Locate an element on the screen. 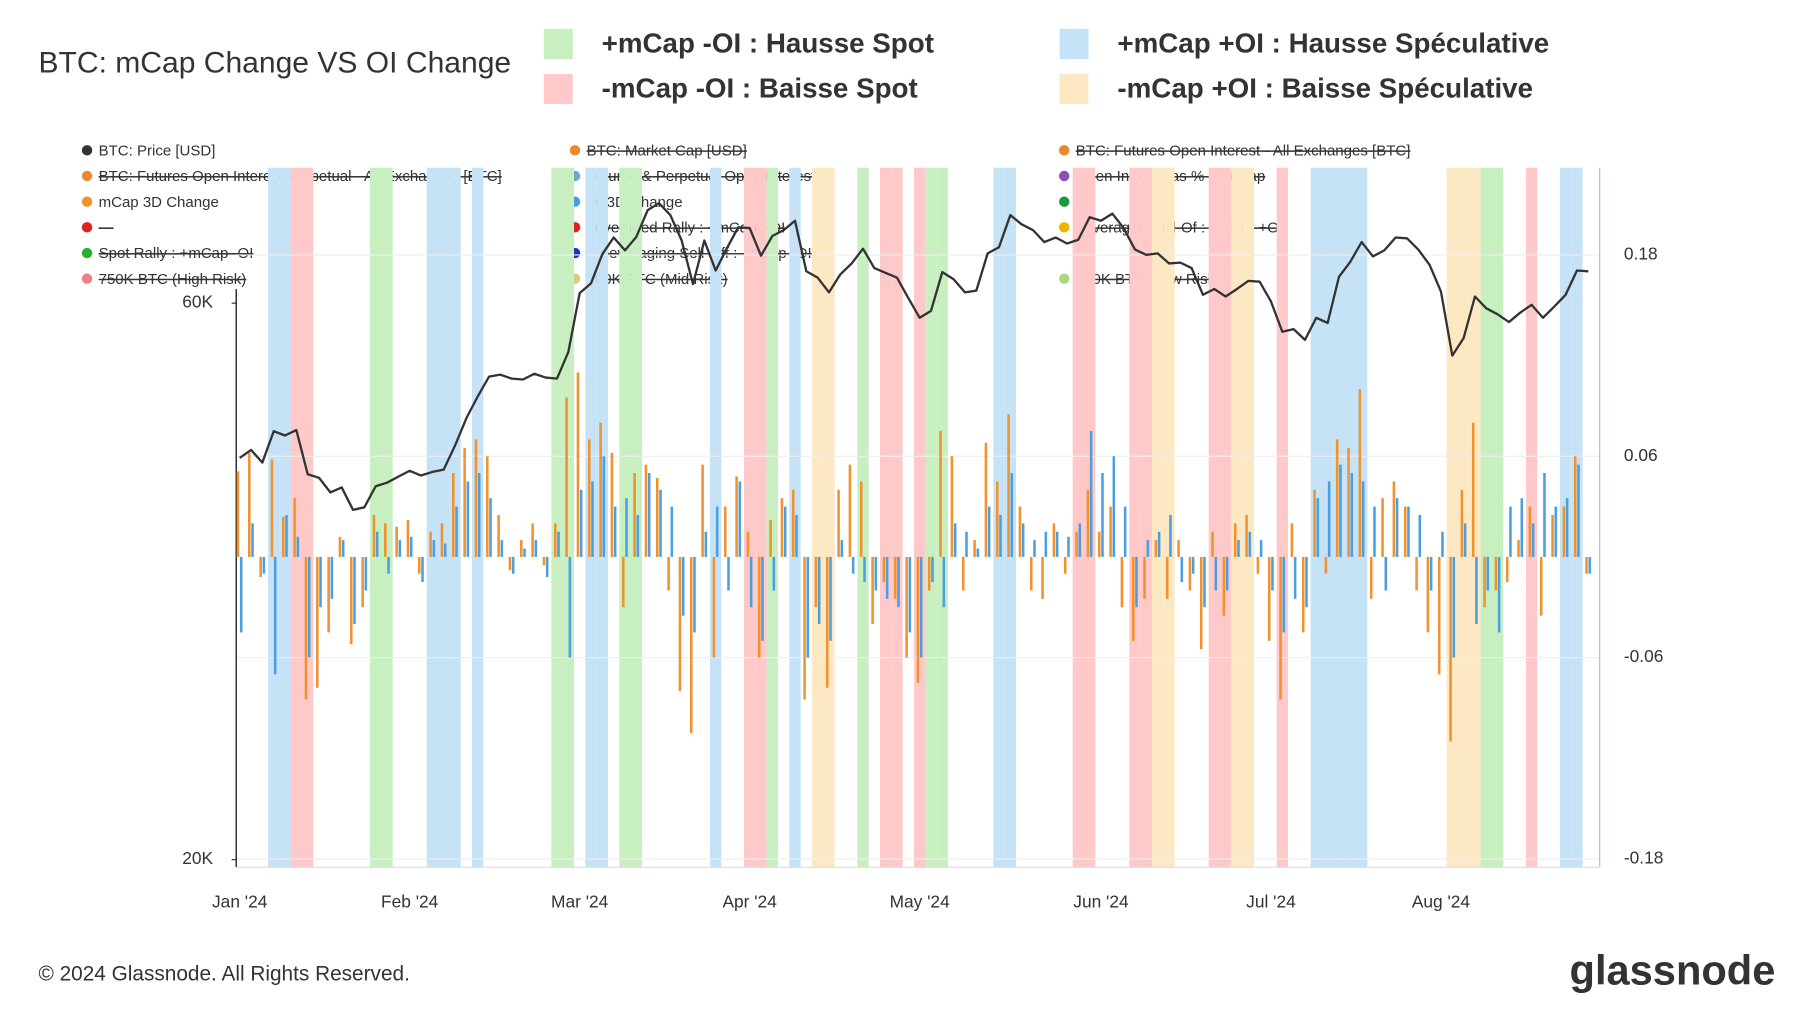 The width and height of the screenshot is (1800, 1013). legend-label: 750K BTC (High Risk) is located at coordinates (173, 279).